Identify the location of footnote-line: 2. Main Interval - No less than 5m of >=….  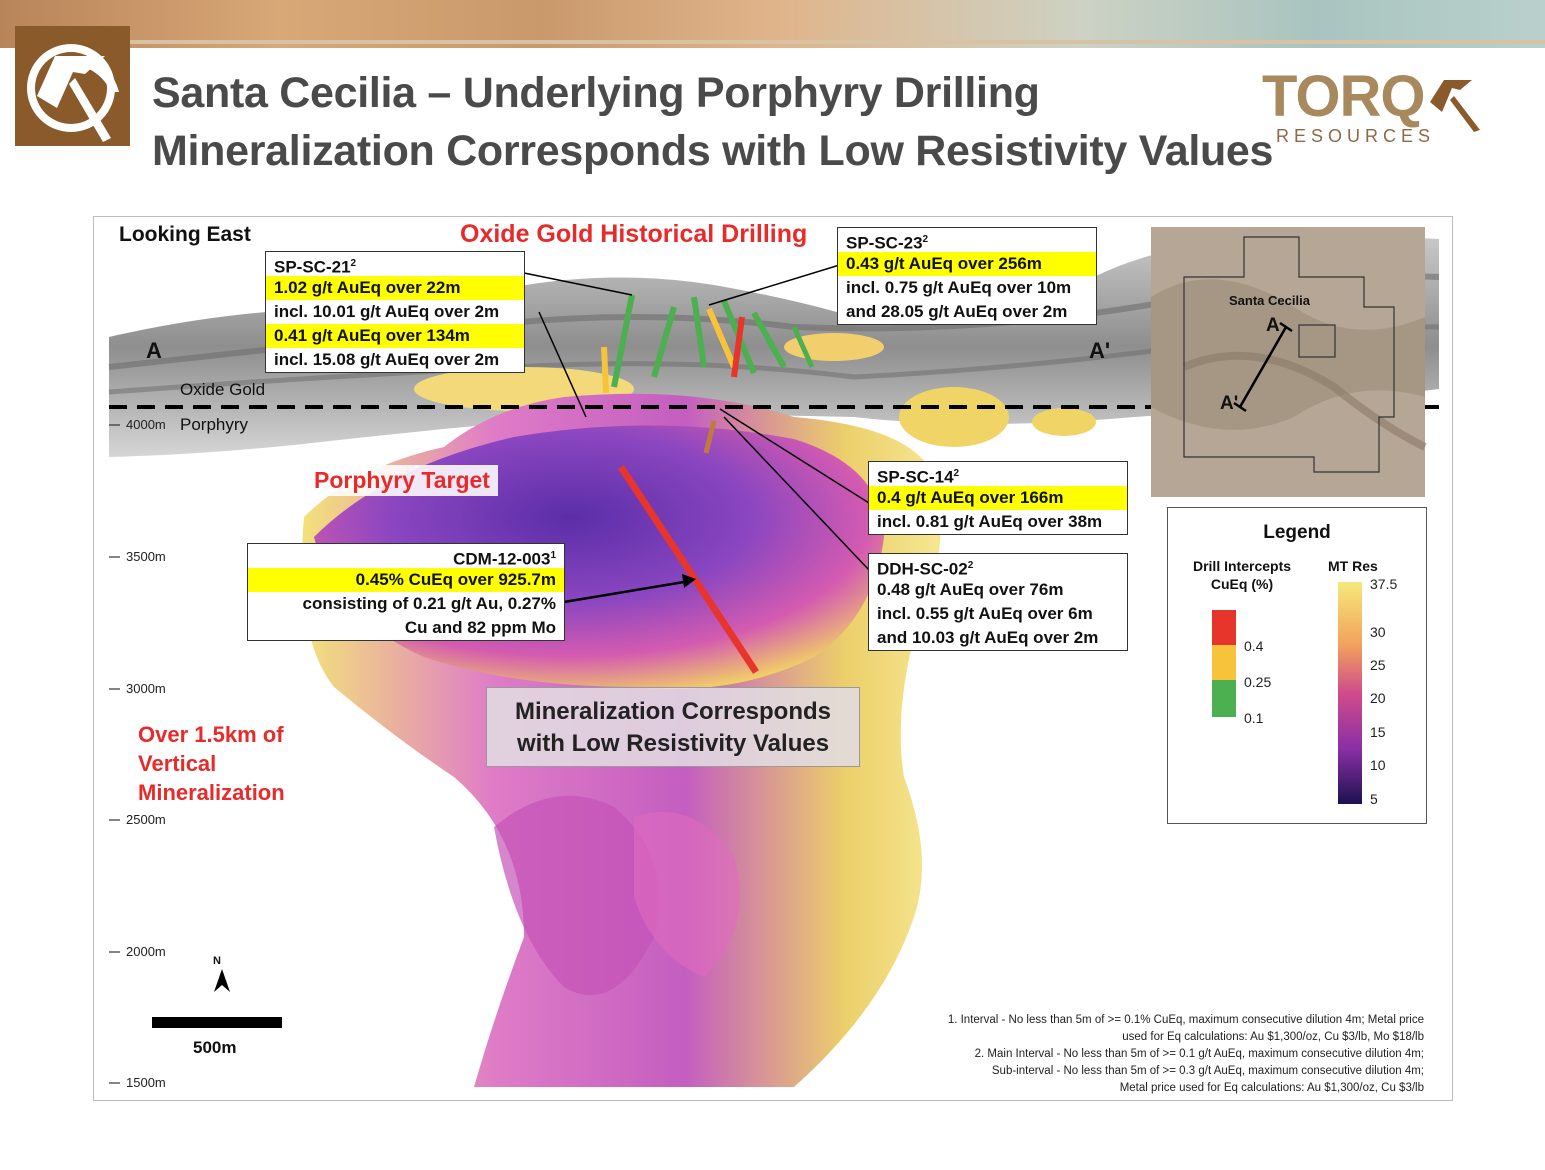
(1199, 1054).